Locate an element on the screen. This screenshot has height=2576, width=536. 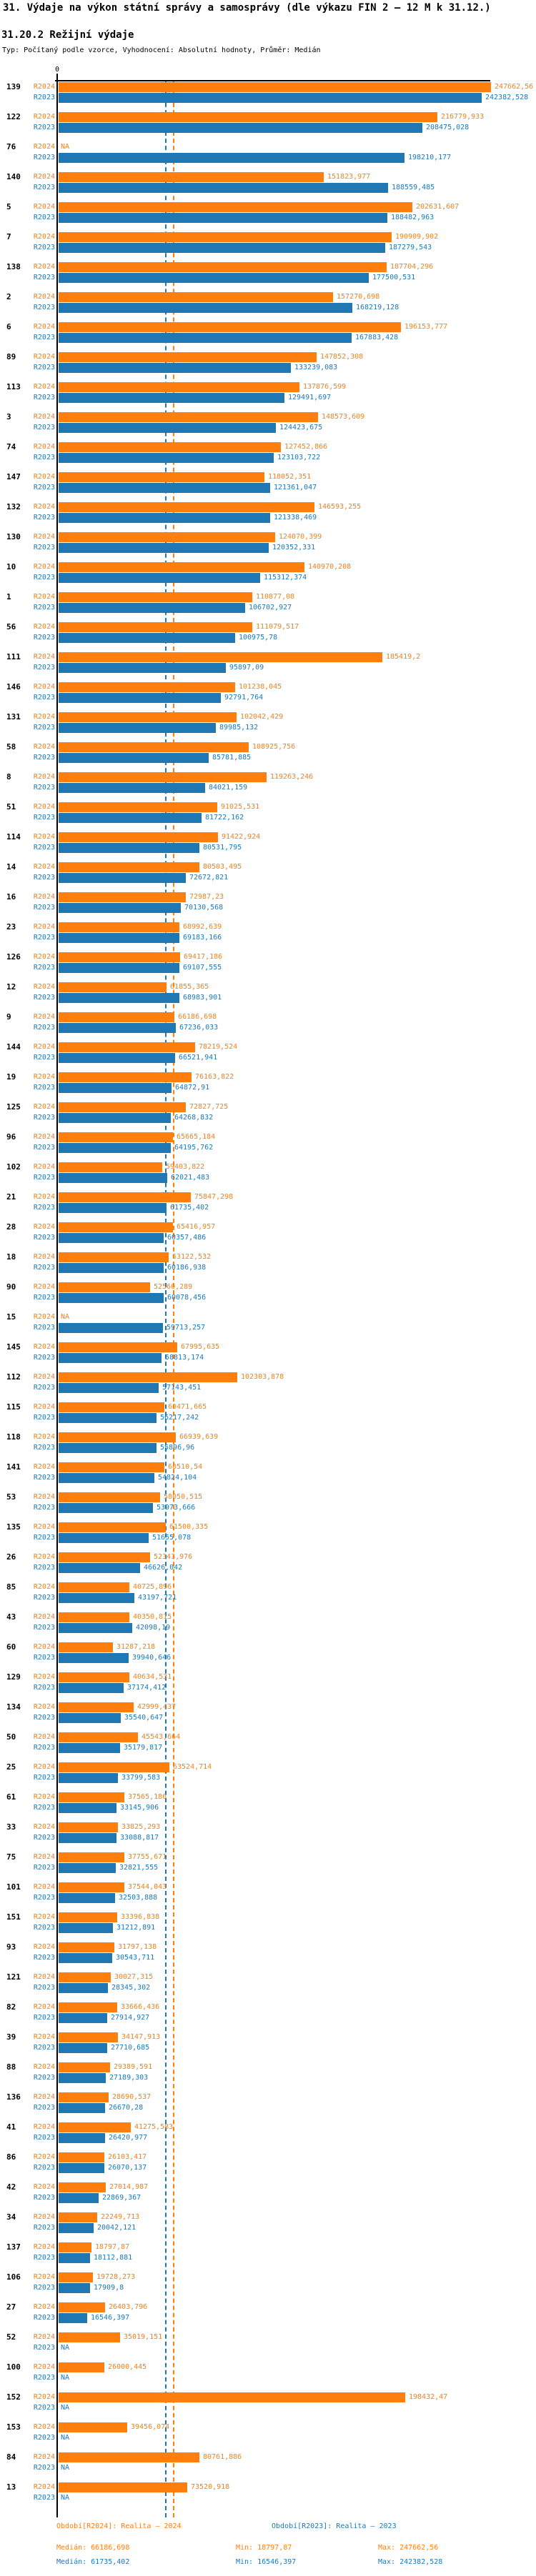
group-label: 26 is located at coordinates (11, 1557).